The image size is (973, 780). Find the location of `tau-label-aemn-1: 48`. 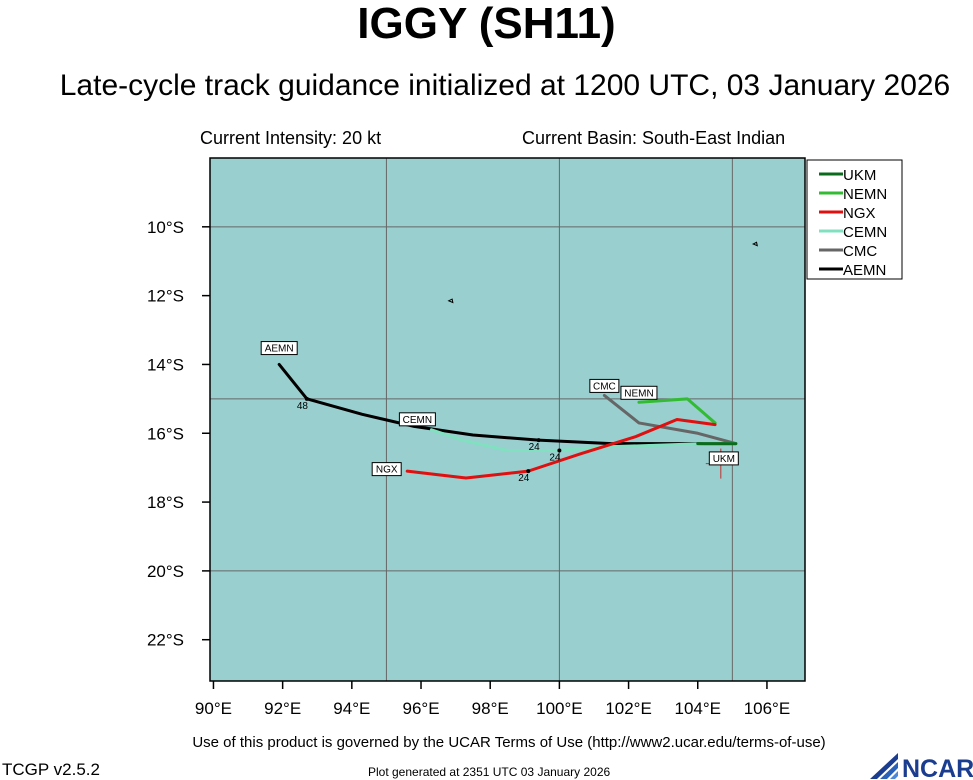

tau-label-aemn-1: 48 is located at coordinates (303, 406).